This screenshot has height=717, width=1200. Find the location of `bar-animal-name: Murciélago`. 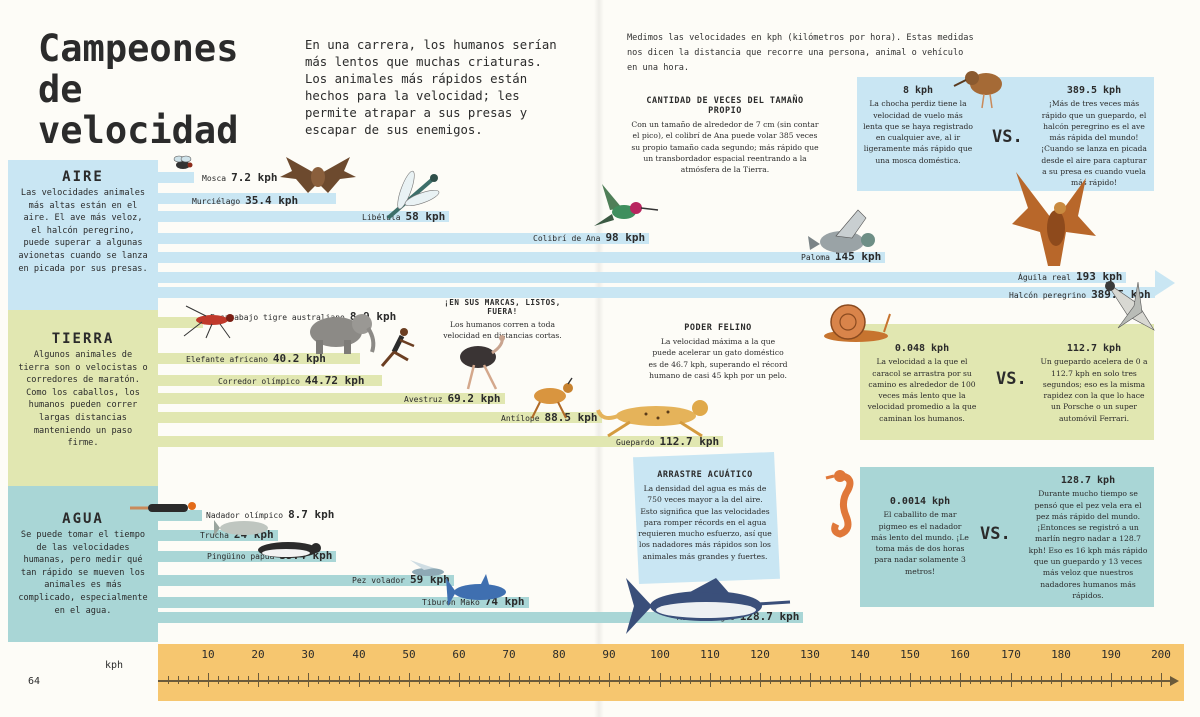

bar-animal-name: Murciélago is located at coordinates (216, 201).